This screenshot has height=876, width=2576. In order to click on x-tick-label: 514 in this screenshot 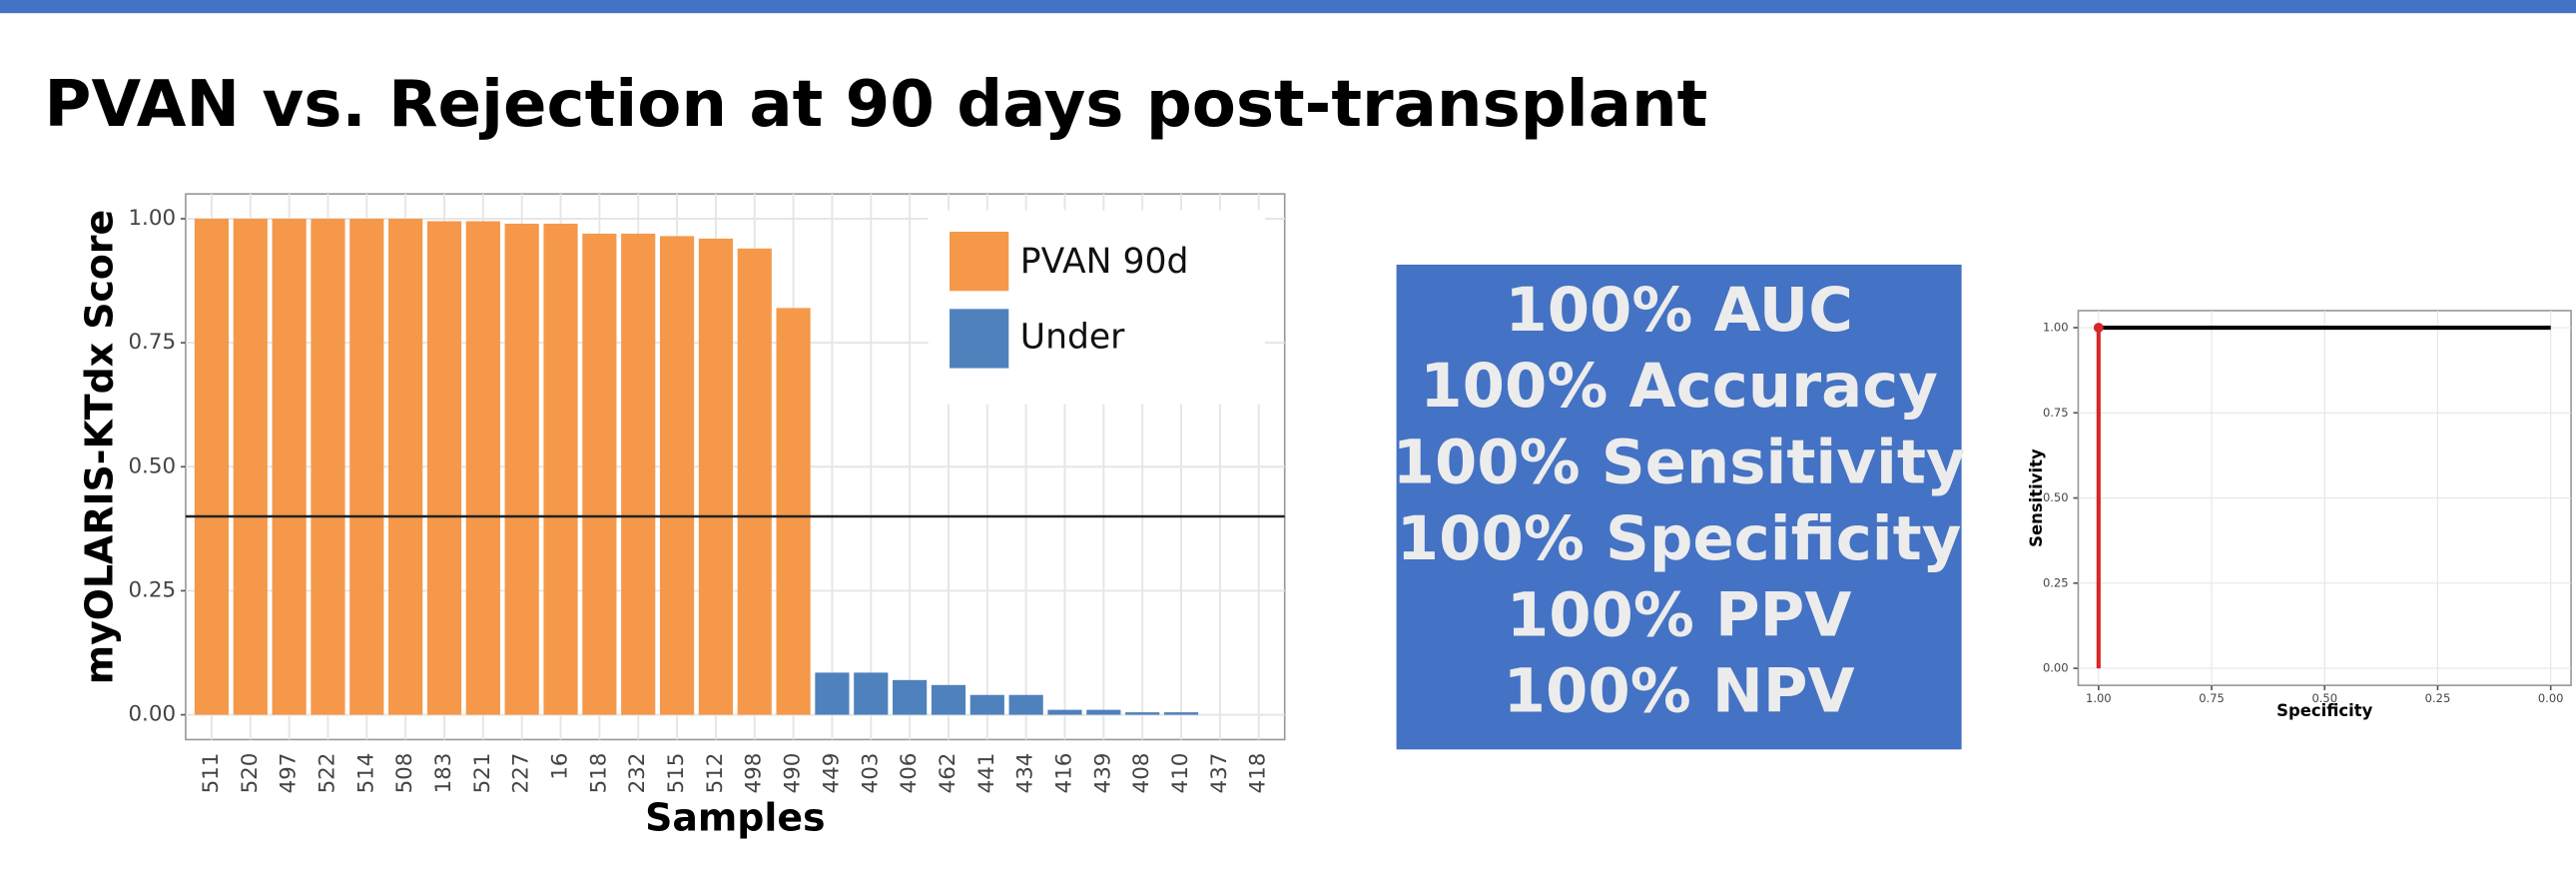, I will do `click(365, 773)`.